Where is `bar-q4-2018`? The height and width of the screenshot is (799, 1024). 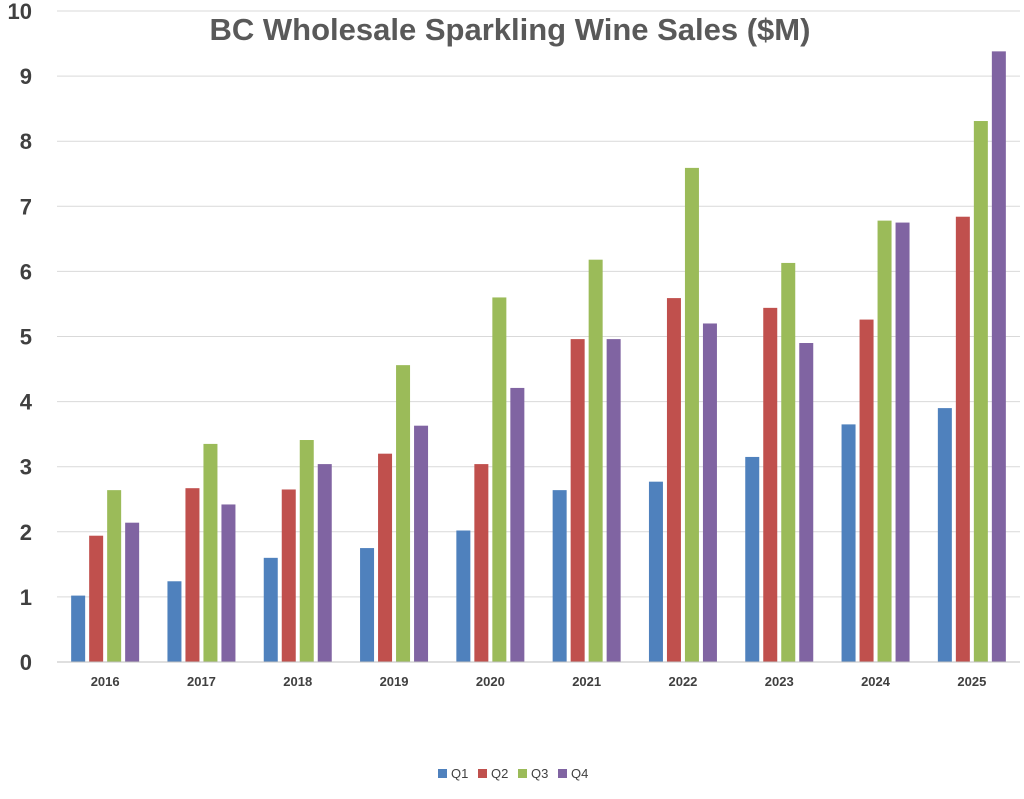
bar-q4-2018 is located at coordinates (324, 563).